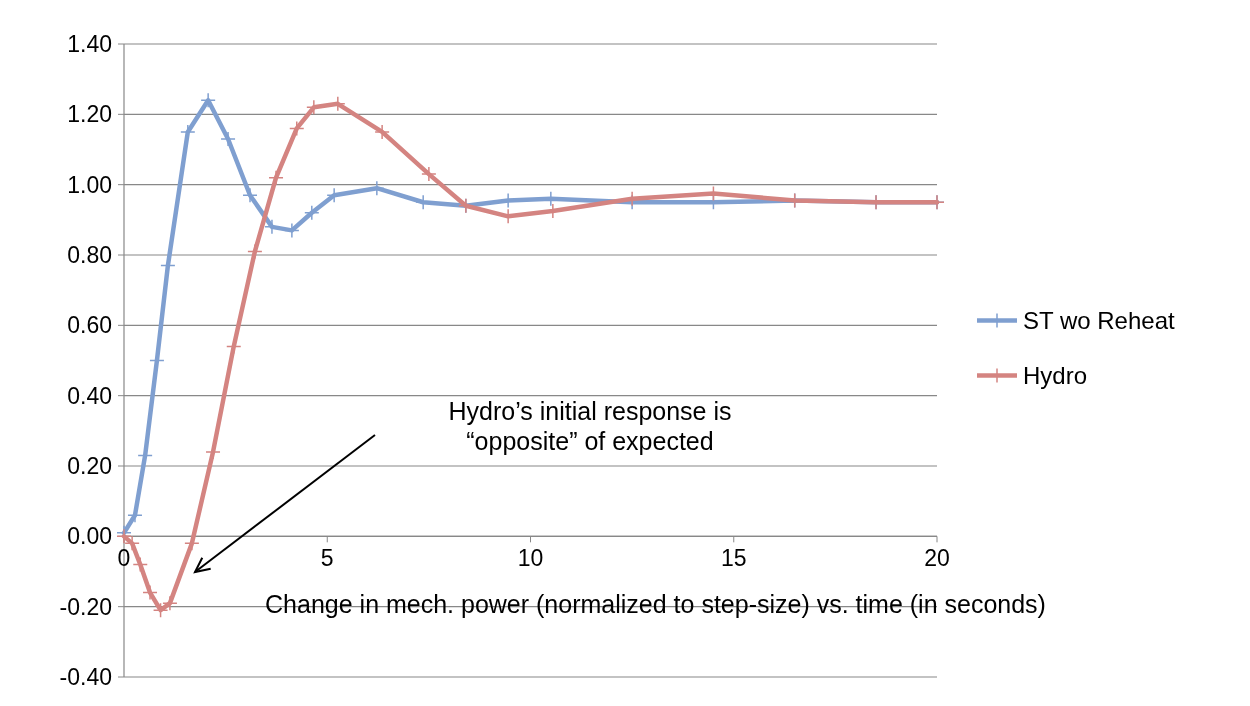 This screenshot has height=706, width=1250. What do you see at coordinates (89, 536) in the screenshot?
I see `y-tick-label: 0.00` at bounding box center [89, 536].